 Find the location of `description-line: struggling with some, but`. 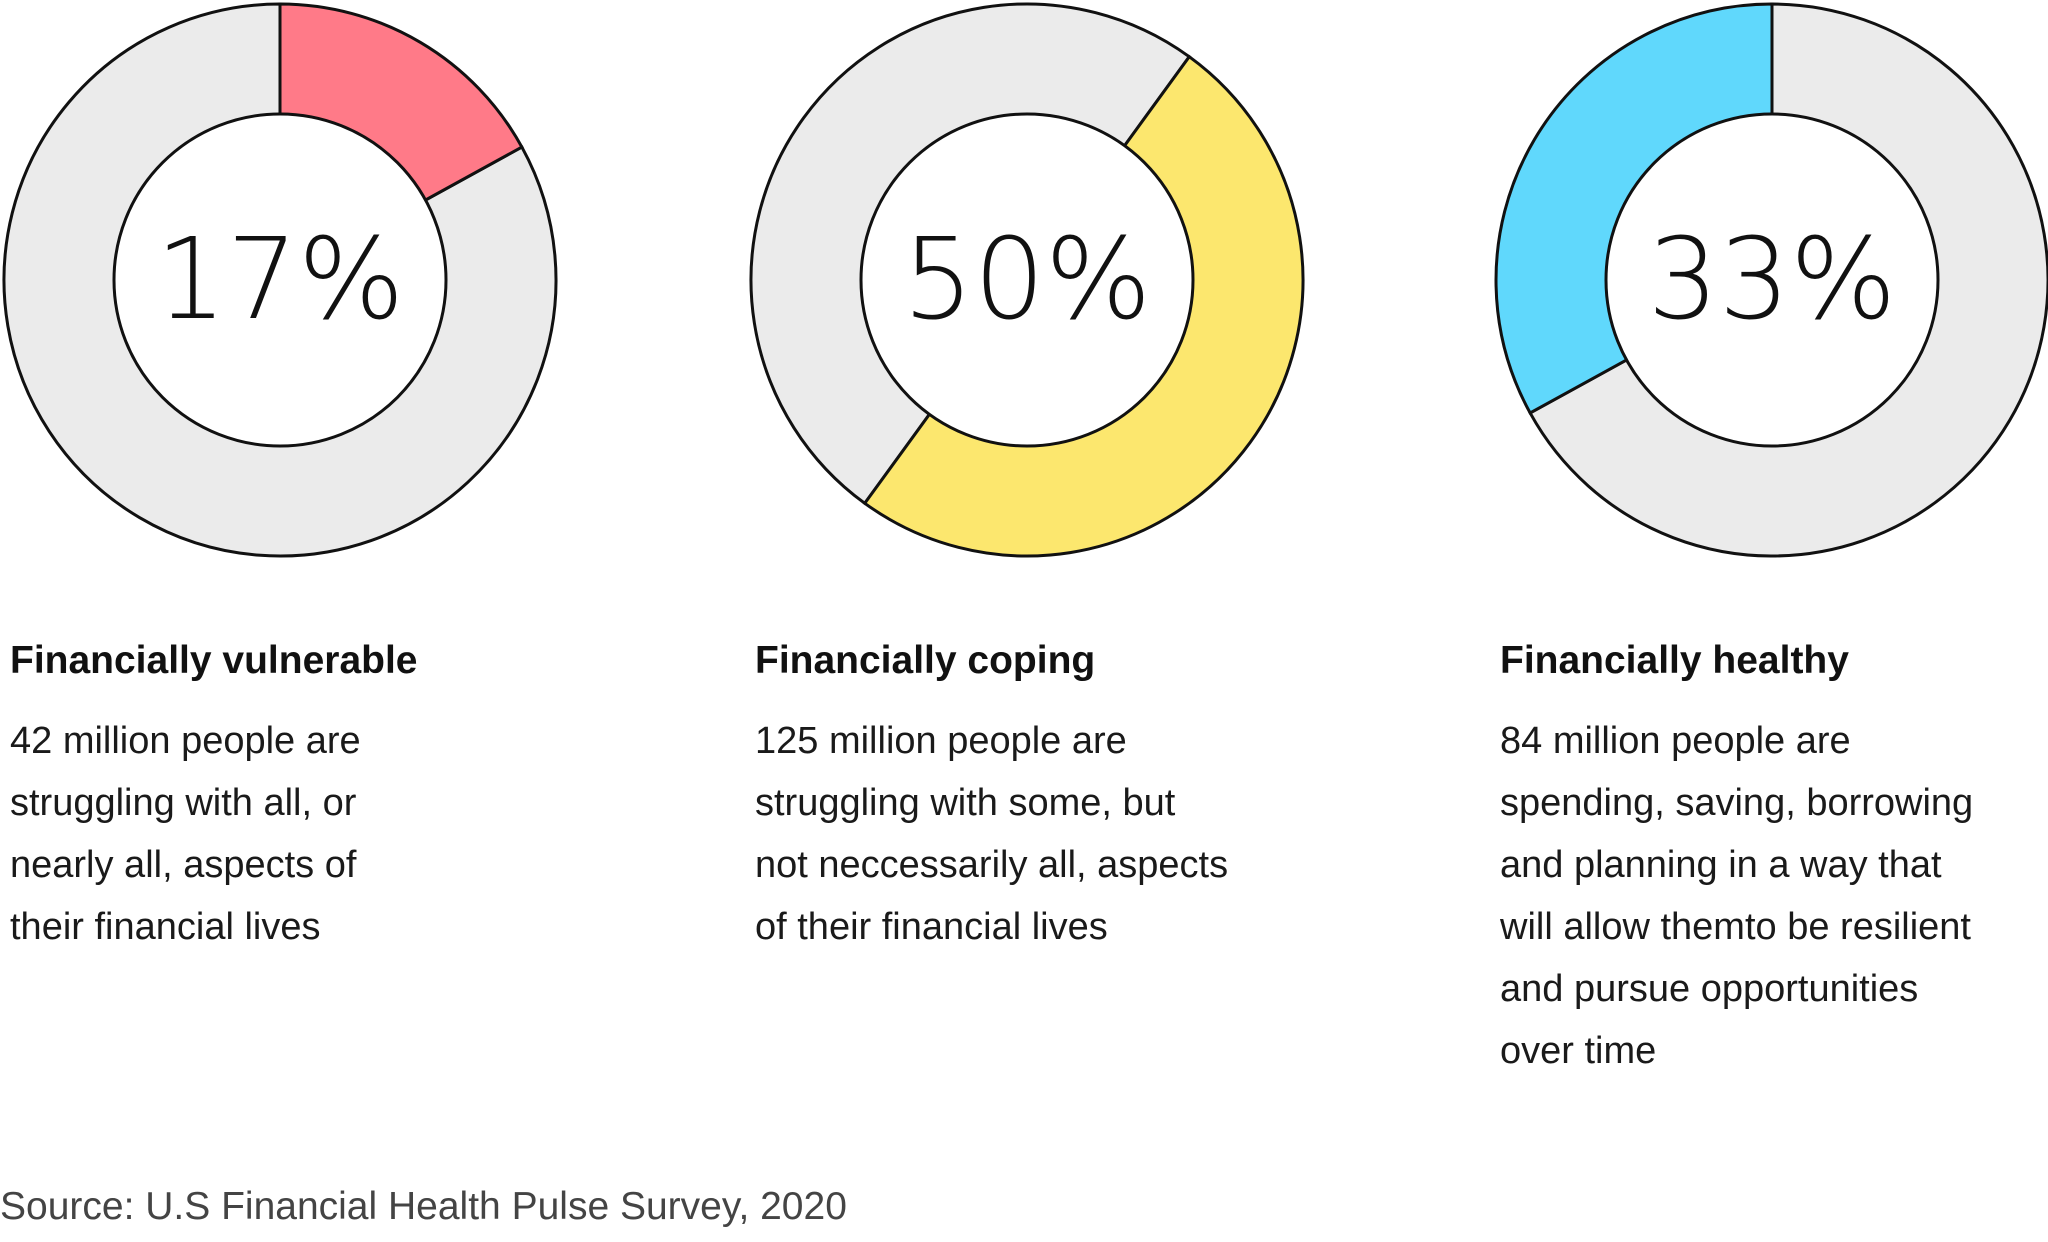

description-line: struggling with some, but is located at coordinates (965, 803).